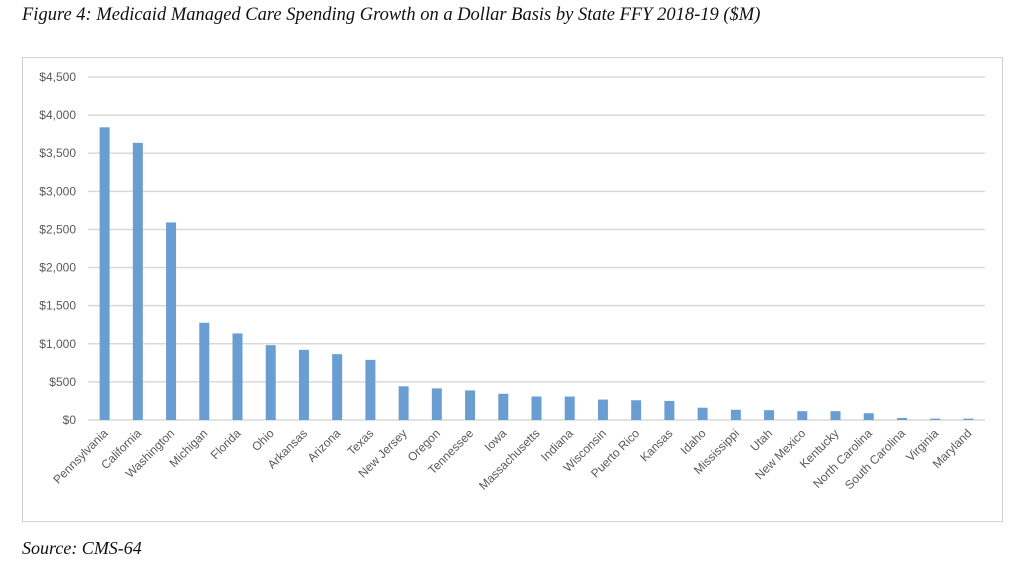 The image size is (1024, 568). I want to click on bar-arkansas, so click(303, 384).